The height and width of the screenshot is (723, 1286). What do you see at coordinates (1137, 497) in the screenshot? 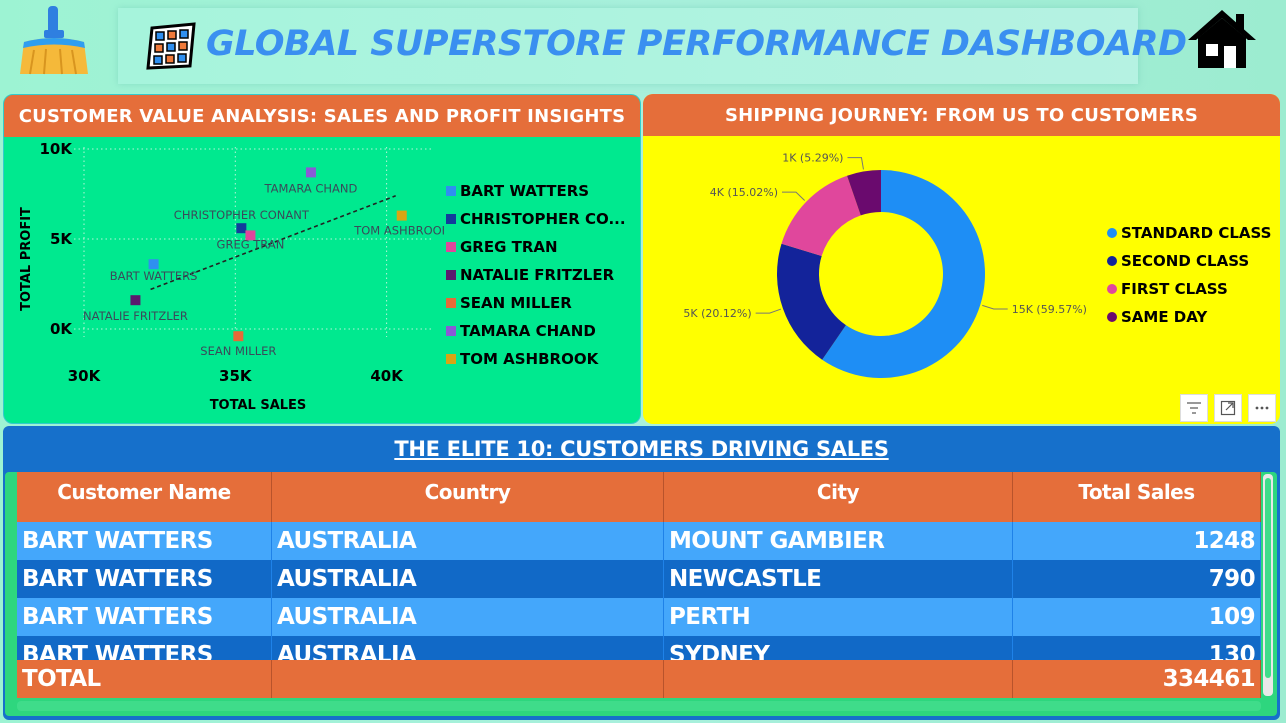
I see `column-header-total-sales: Total Sales` at bounding box center [1137, 497].